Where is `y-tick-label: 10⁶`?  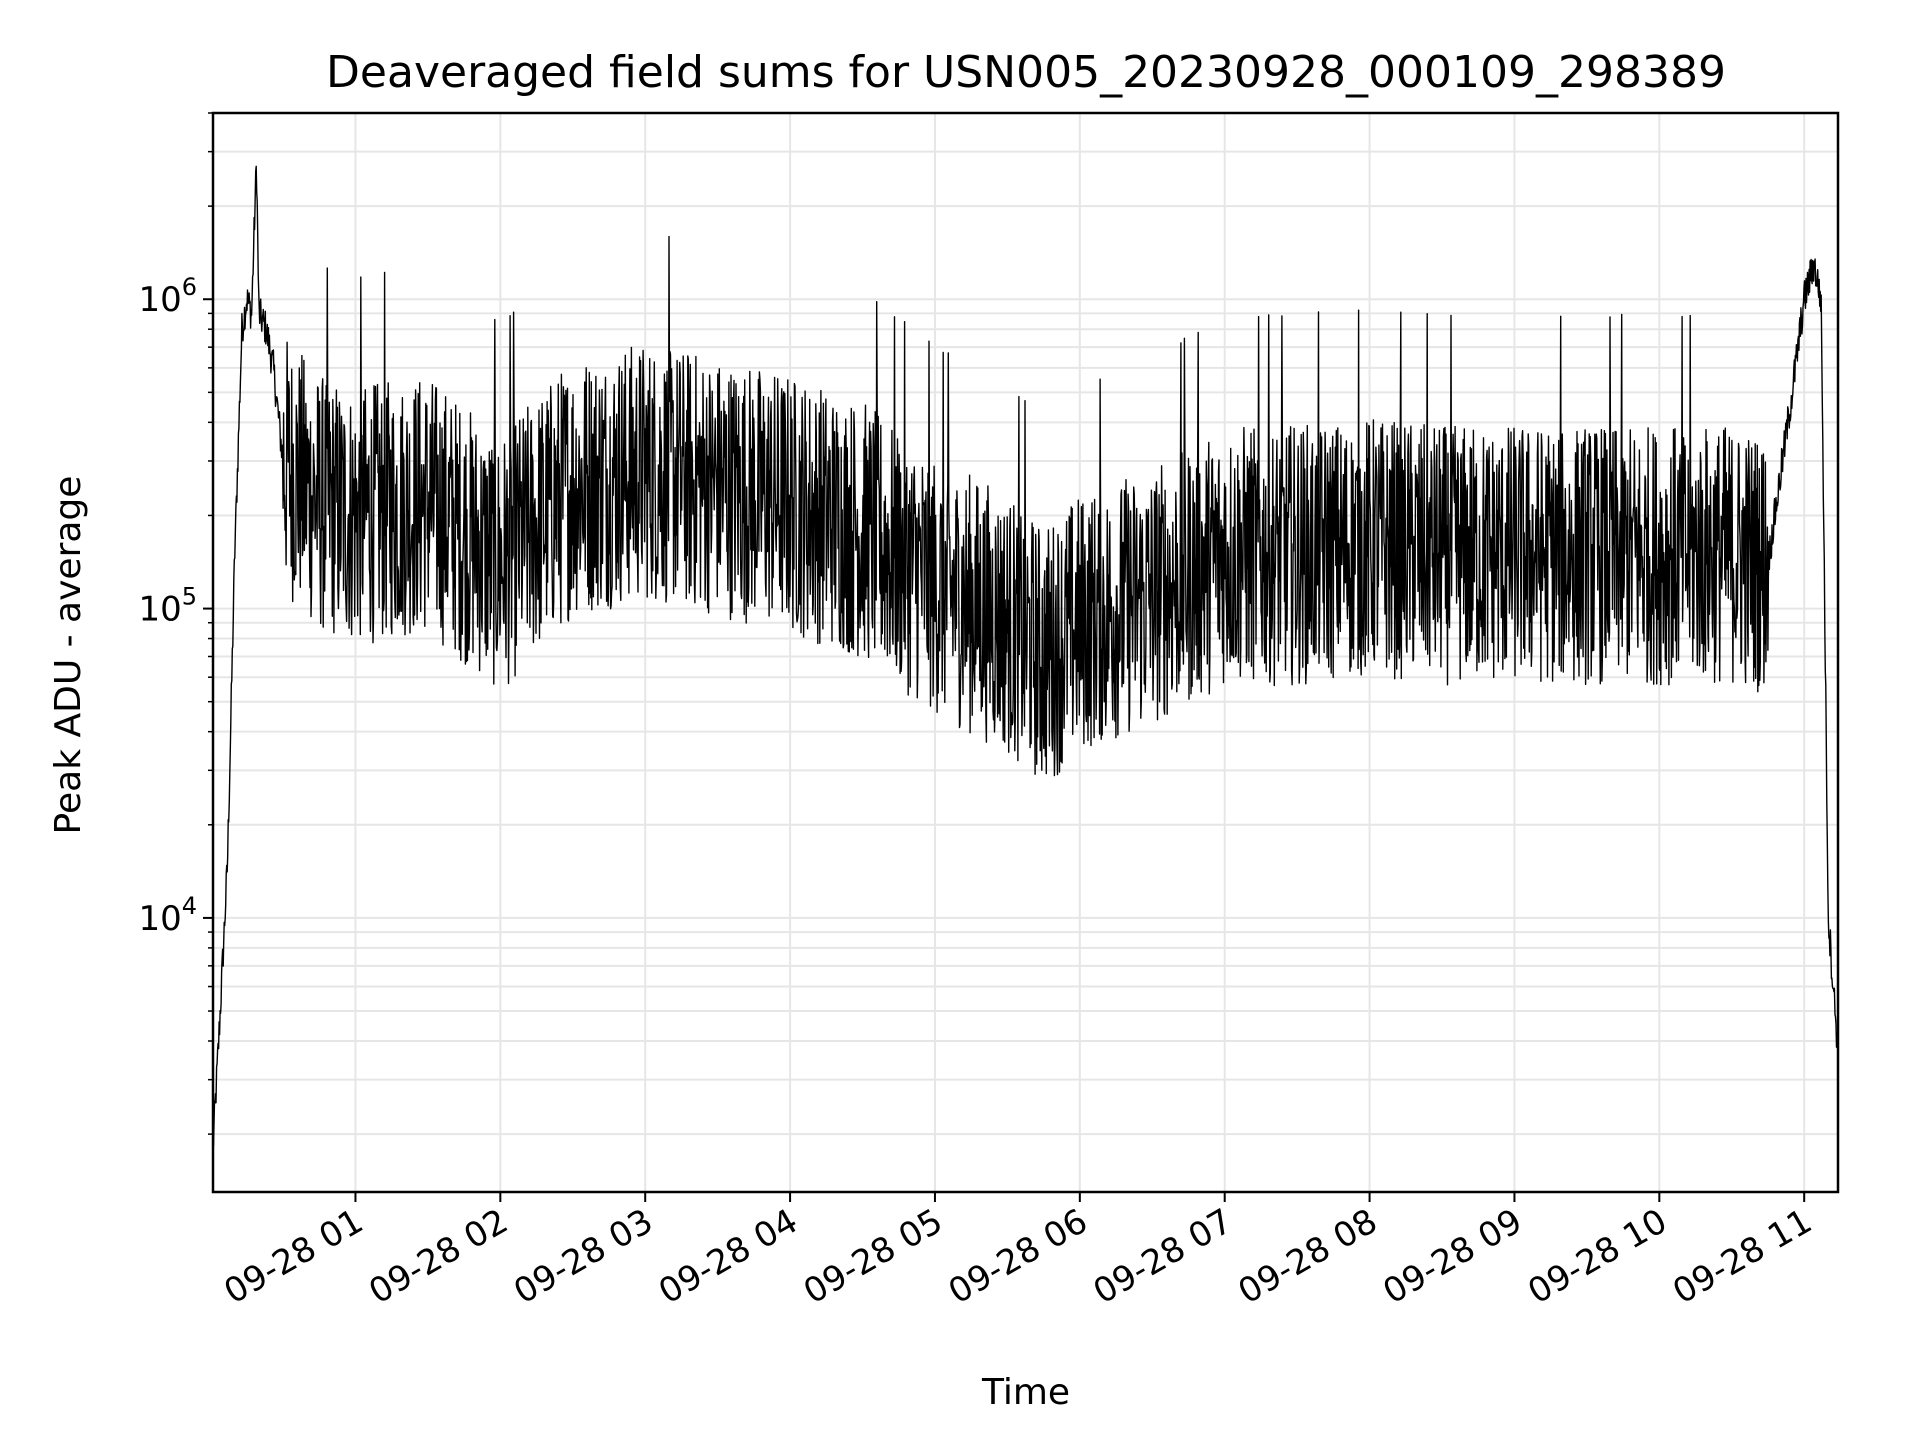
y-tick-label: 10⁶ is located at coordinates (167, 296).